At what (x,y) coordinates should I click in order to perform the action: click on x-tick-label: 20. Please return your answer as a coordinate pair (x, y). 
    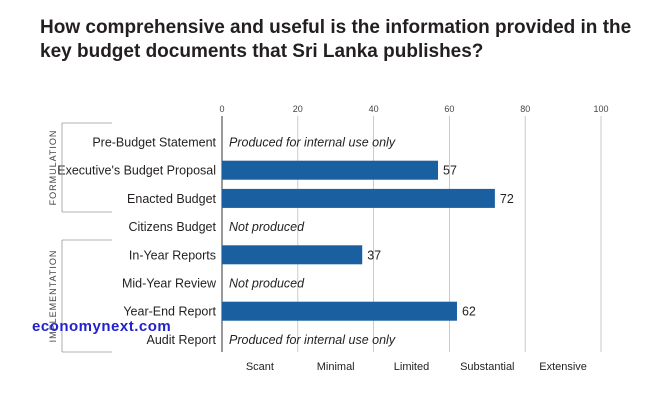
    Looking at the image, I should click on (298, 109).